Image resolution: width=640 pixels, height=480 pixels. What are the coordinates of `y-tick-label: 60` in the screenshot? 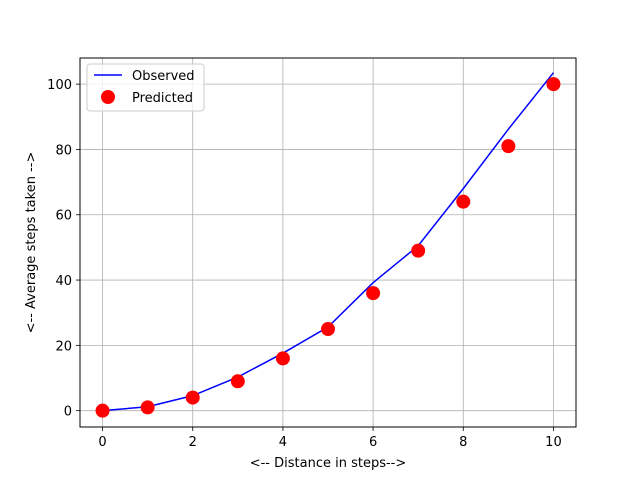 It's located at (63, 216).